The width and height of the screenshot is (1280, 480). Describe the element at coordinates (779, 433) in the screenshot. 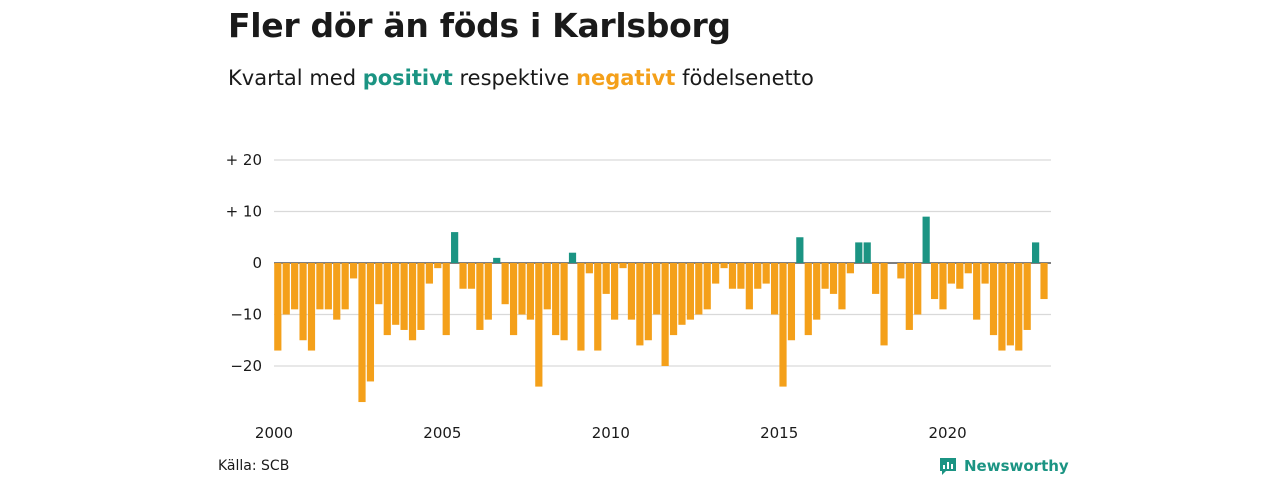

I see `x-tick-label: 2015` at that location.